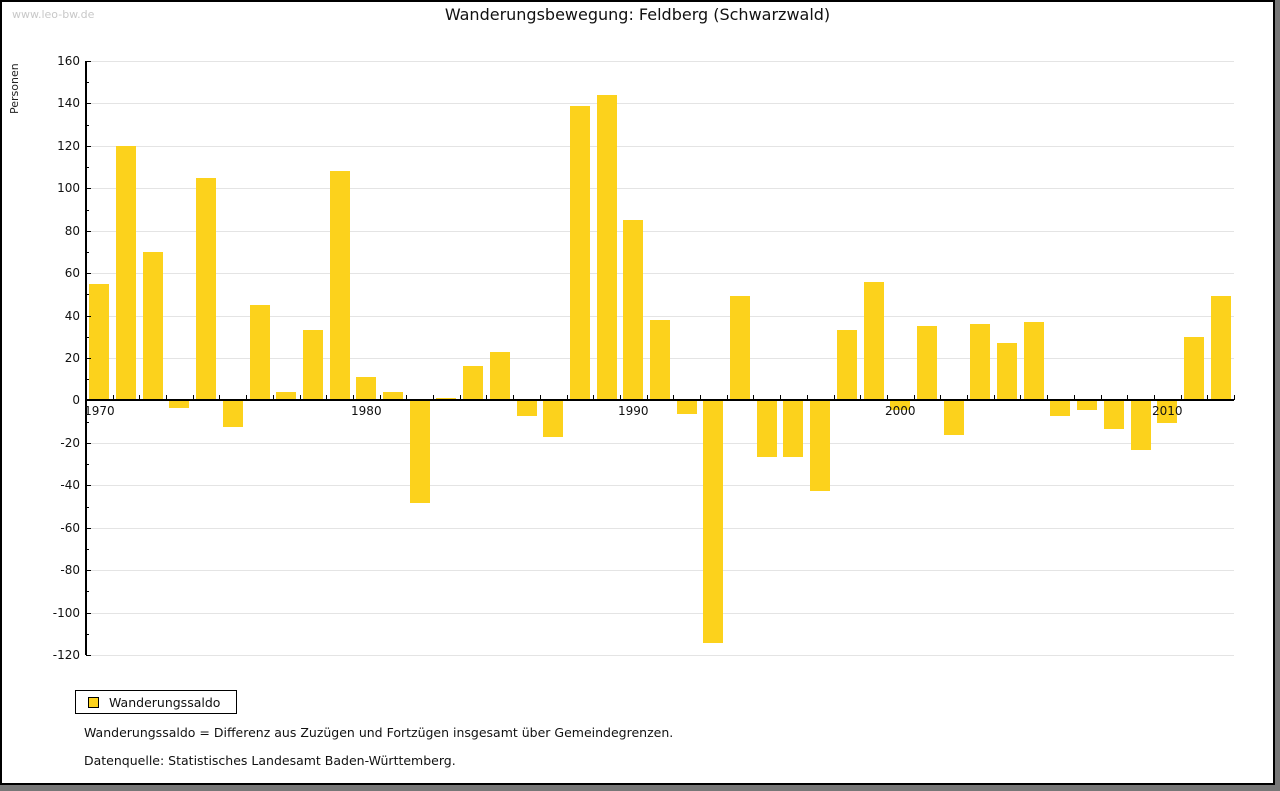 The image size is (1280, 791). Describe the element at coordinates (900, 411) in the screenshot. I see `x-tick-label: 2000` at that location.